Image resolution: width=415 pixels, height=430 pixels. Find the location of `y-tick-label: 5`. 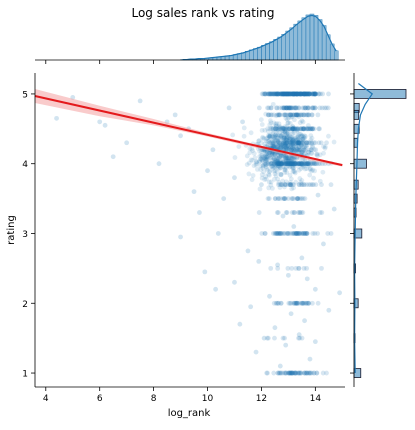

y-tick-label: 5 is located at coordinates (25, 95).